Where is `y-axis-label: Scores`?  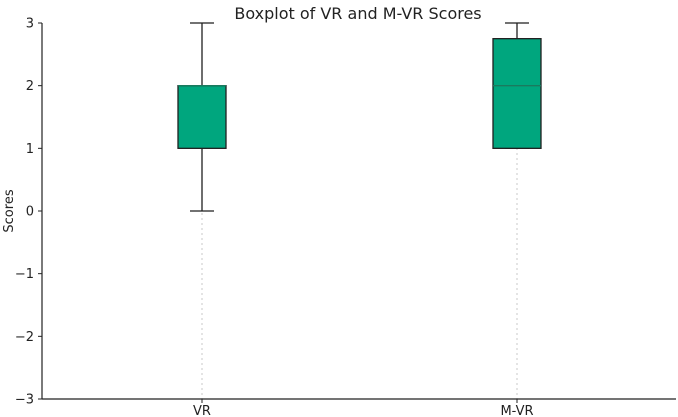
y-axis-label: Scores is located at coordinates (9, 210).